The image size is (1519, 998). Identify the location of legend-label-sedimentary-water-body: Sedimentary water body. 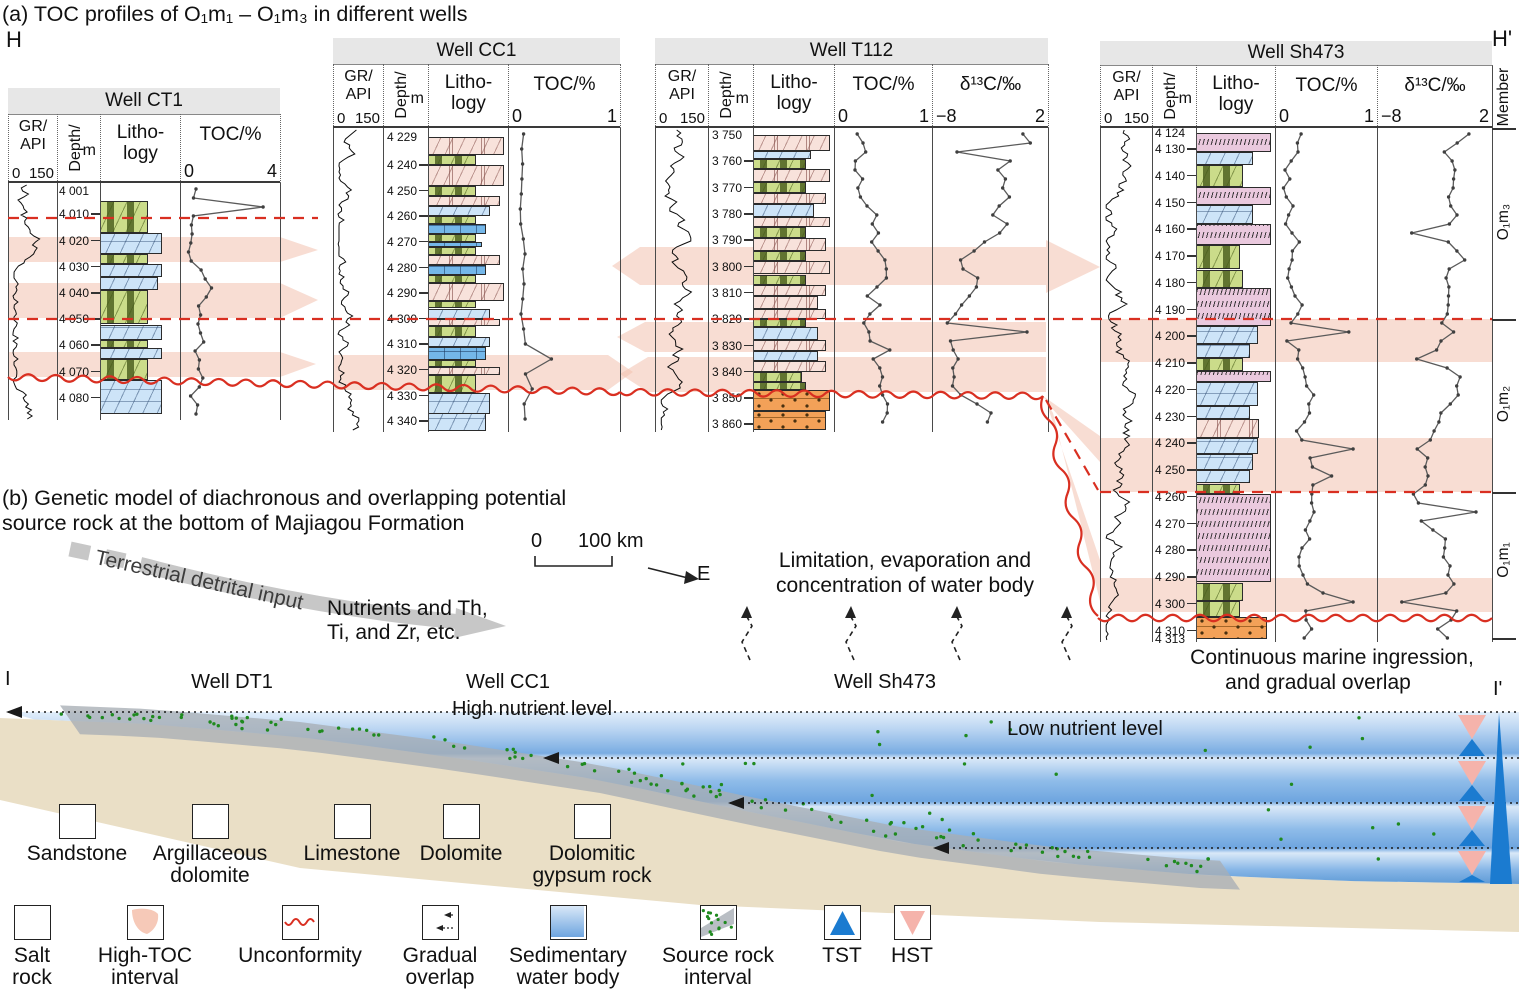
(568, 966).